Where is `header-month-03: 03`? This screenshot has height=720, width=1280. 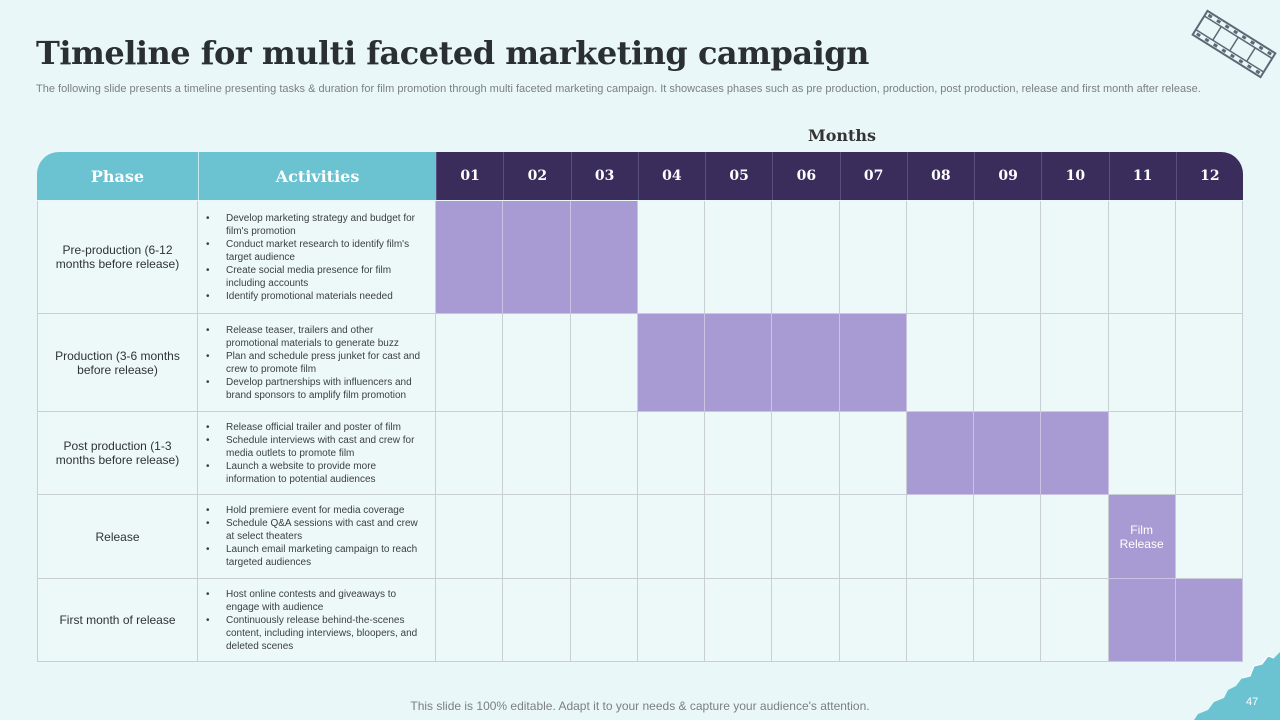 header-month-03: 03 is located at coordinates (604, 176).